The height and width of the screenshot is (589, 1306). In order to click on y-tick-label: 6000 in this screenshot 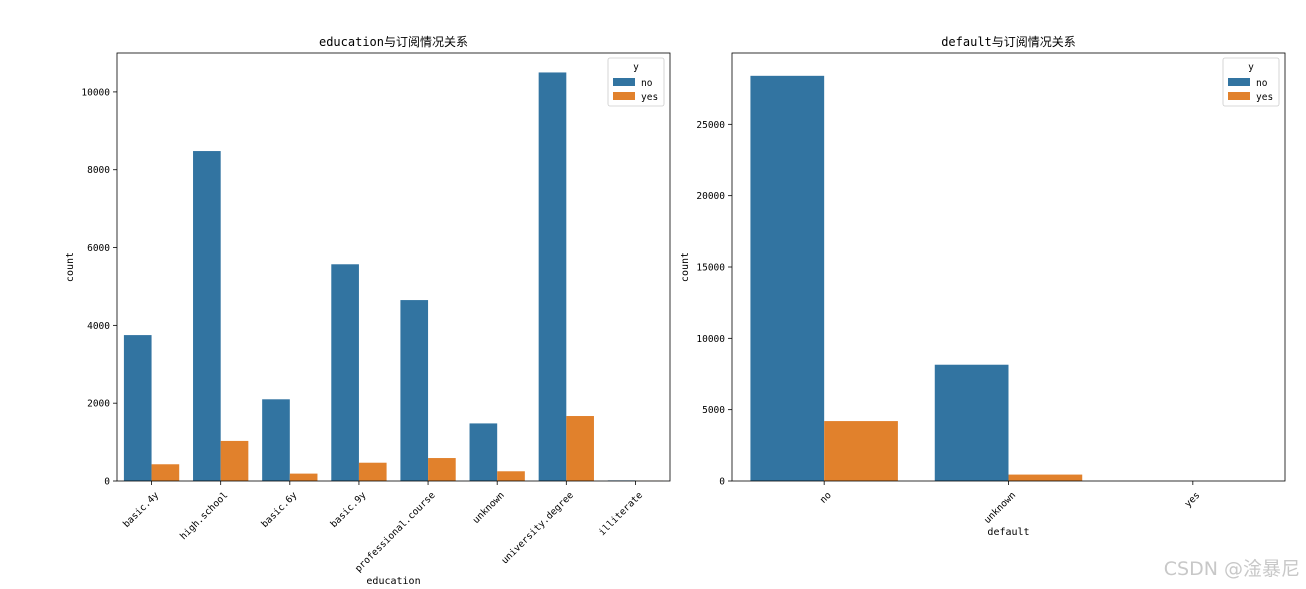, I will do `click(98, 248)`.